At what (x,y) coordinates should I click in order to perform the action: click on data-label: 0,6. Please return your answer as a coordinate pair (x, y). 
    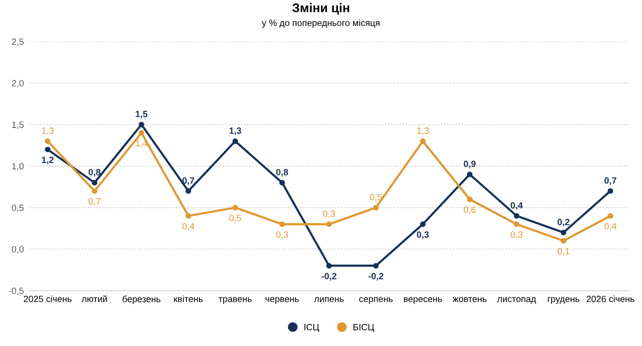
    Looking at the image, I should click on (470, 210).